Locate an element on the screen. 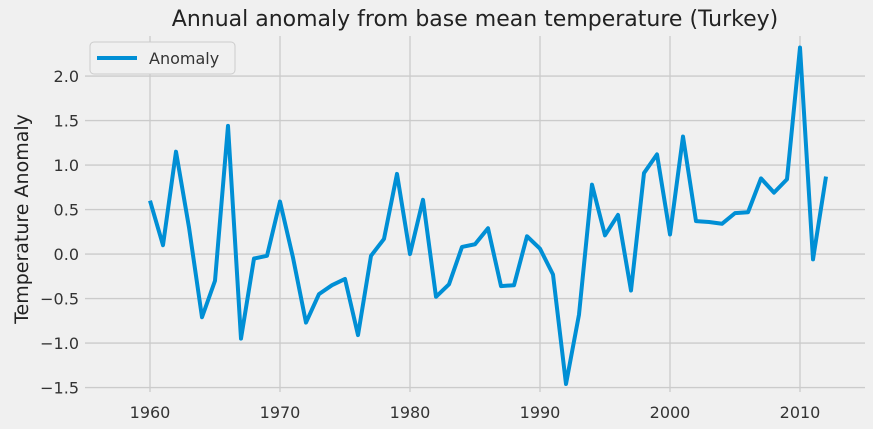 Image resolution: width=873 pixels, height=429 pixels. y-tick-label: 0.0 is located at coordinates (66, 254).